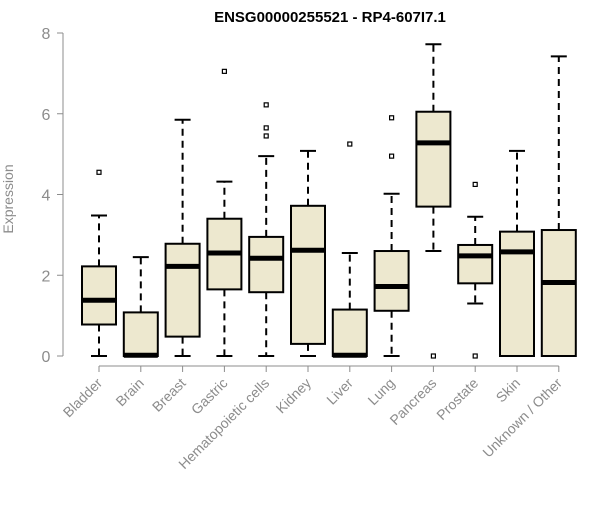  Describe the element at coordinates (294, 396) in the screenshot. I see `x-tick-label: Kidney` at that location.